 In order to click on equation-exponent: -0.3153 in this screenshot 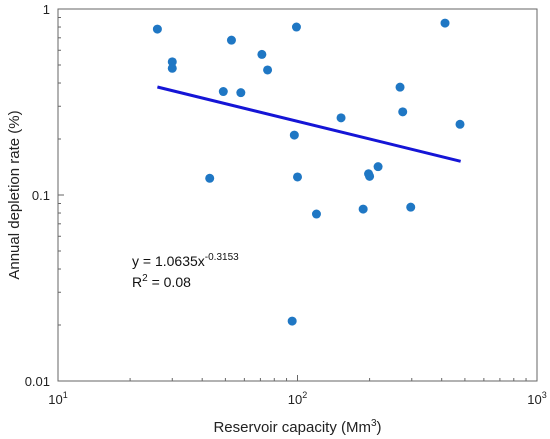, I will do `click(222, 257)`.